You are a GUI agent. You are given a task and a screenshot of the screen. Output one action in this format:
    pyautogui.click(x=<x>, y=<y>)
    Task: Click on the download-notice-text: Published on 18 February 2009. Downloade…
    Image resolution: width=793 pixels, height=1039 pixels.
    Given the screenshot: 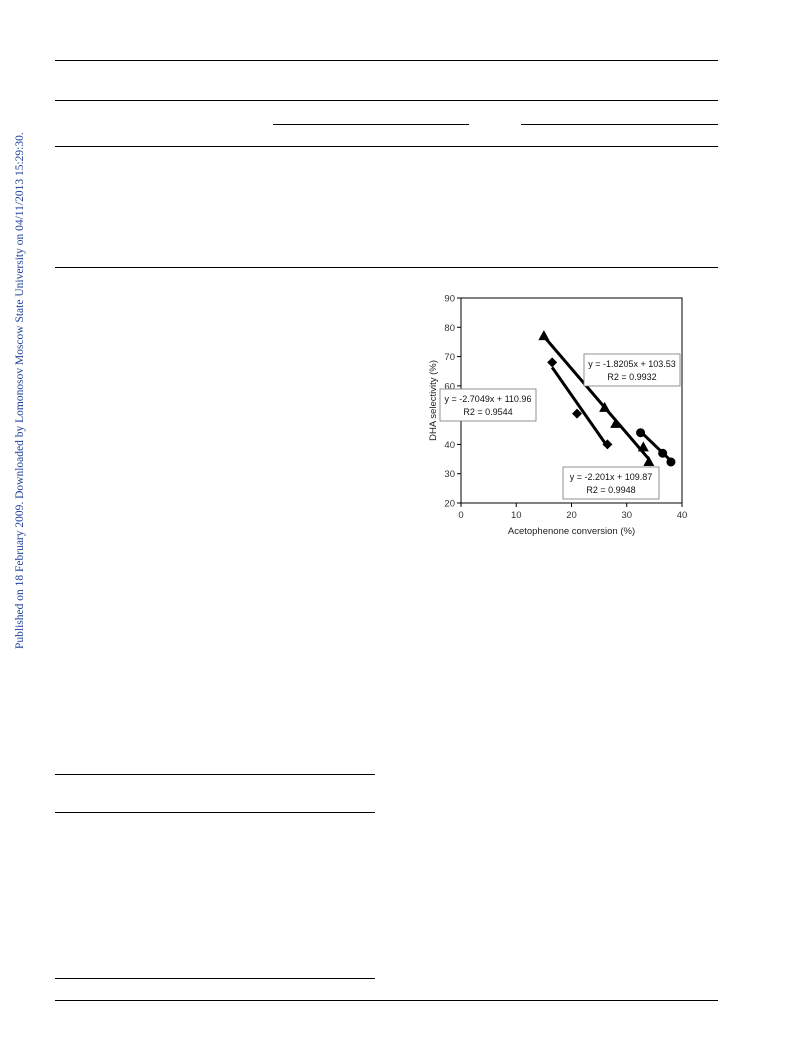 What is the action you would take?
    pyautogui.click(x=20, y=390)
    